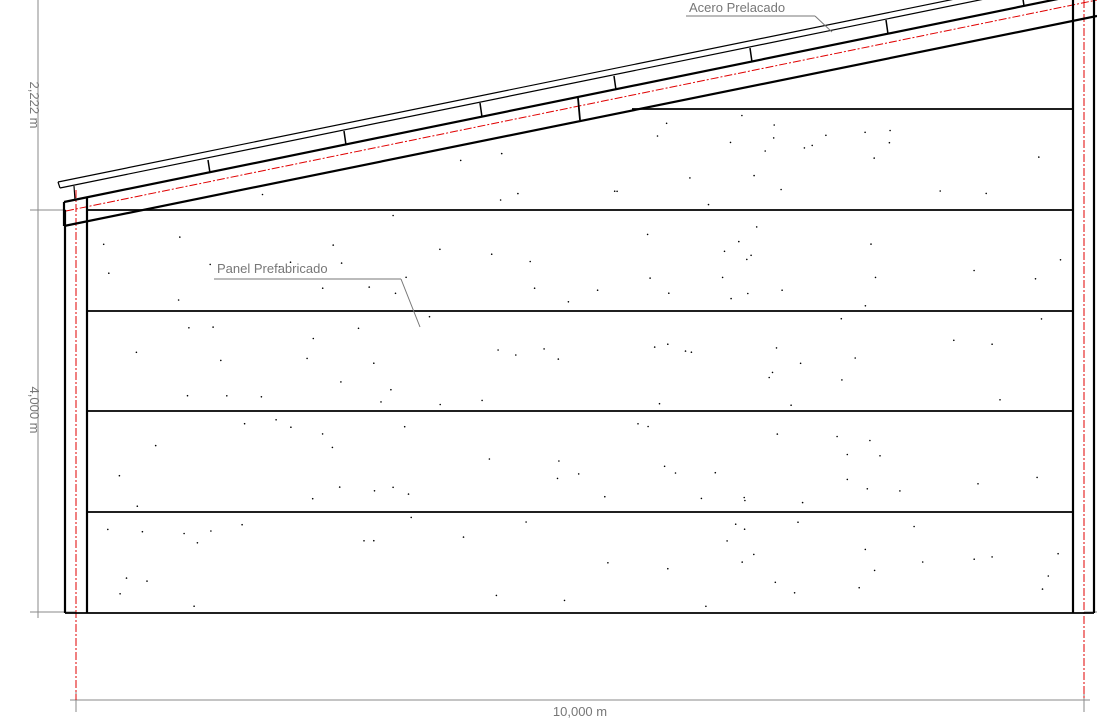 This screenshot has width=1097, height=725. Describe the element at coordinates (737, 7) in the screenshot. I see `roof-material-label: Acero Prelacado` at that location.